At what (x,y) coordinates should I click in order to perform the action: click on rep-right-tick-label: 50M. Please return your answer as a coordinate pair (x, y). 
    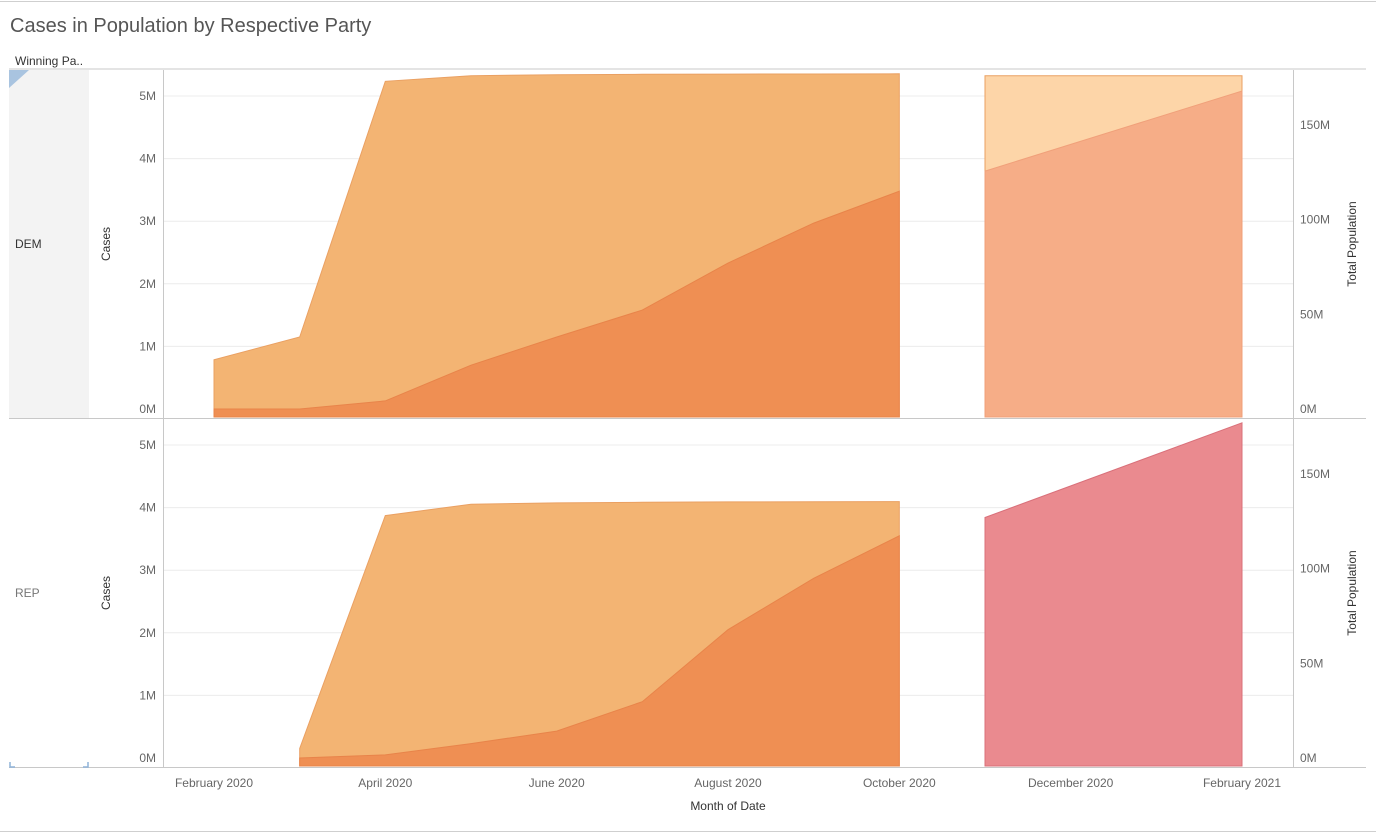
    Looking at the image, I should click on (1311, 663).